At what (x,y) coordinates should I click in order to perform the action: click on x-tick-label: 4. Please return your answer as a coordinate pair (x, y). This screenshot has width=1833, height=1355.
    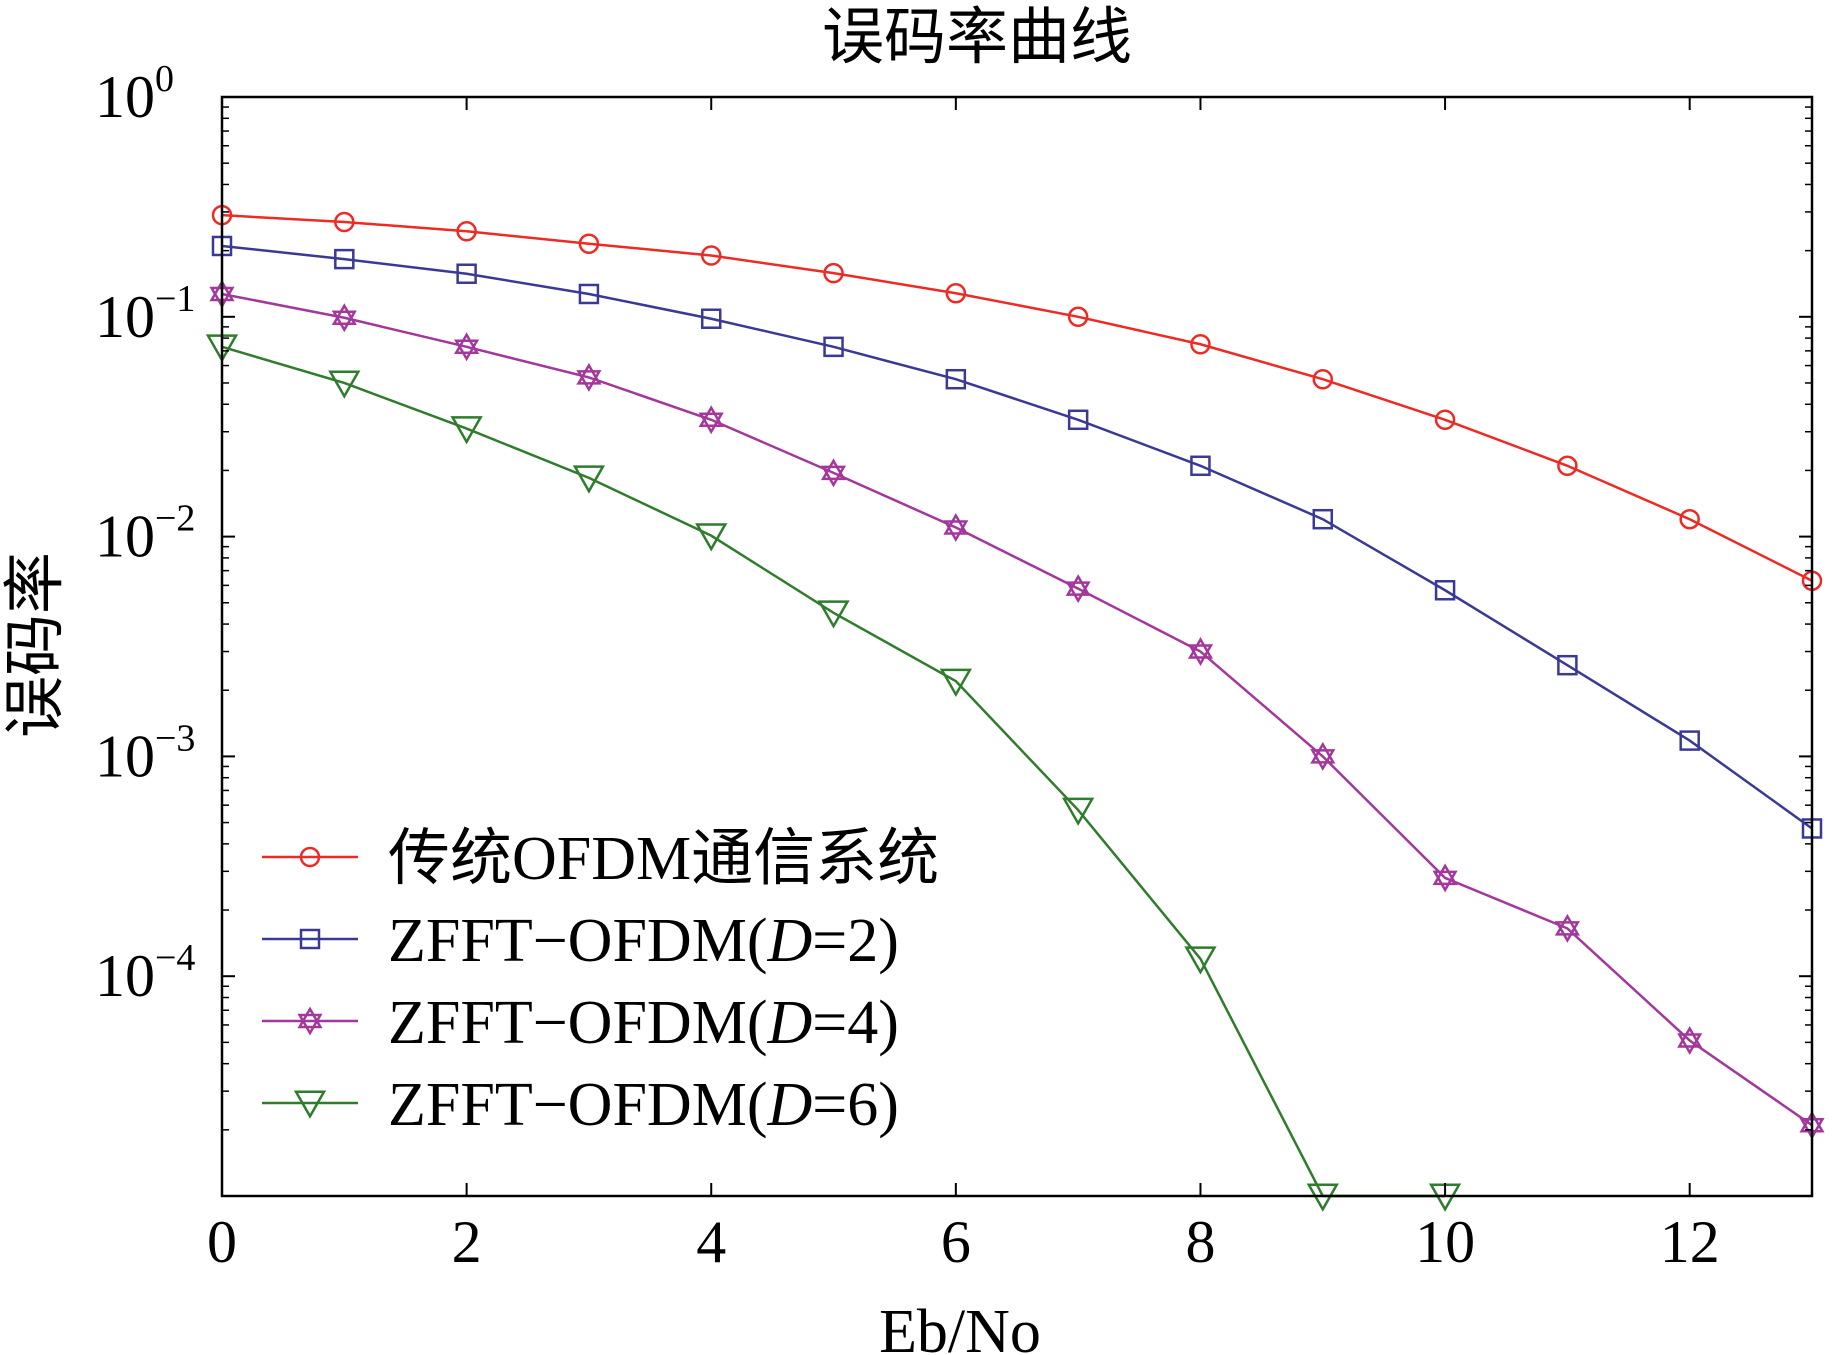
    Looking at the image, I should click on (711, 1242).